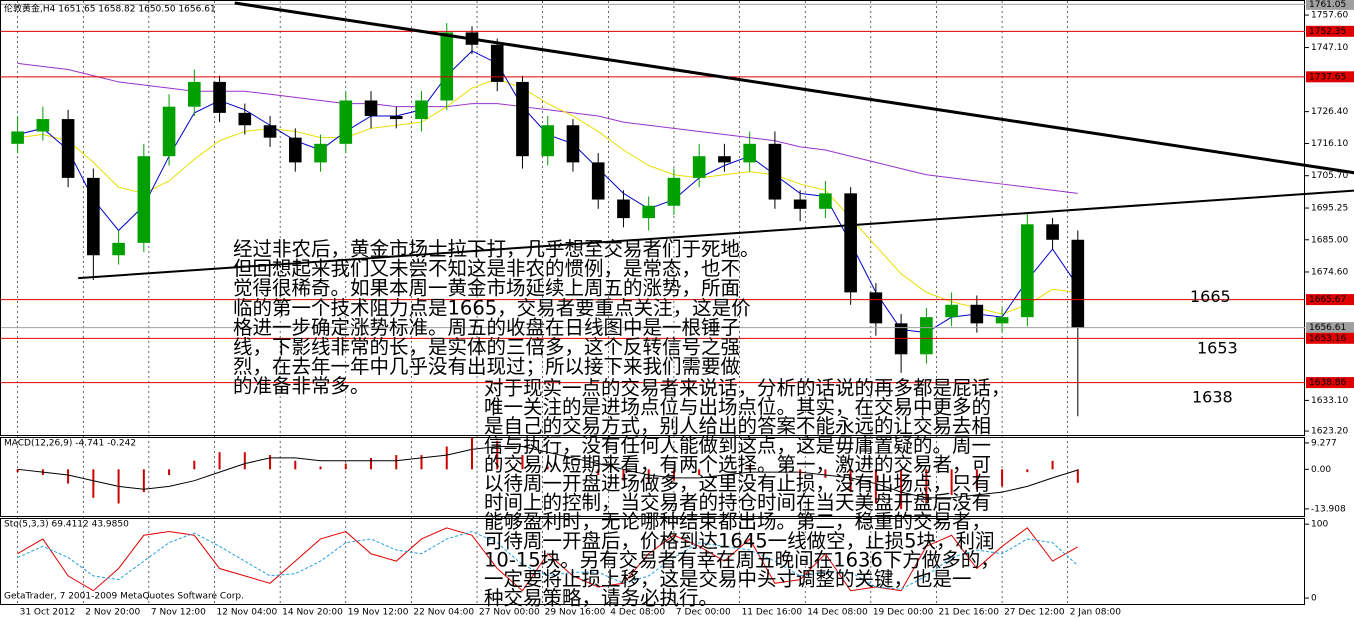 The image size is (1354, 619). I want to click on commentary-line: 种交易策略，请务必执行。, so click(601, 598).